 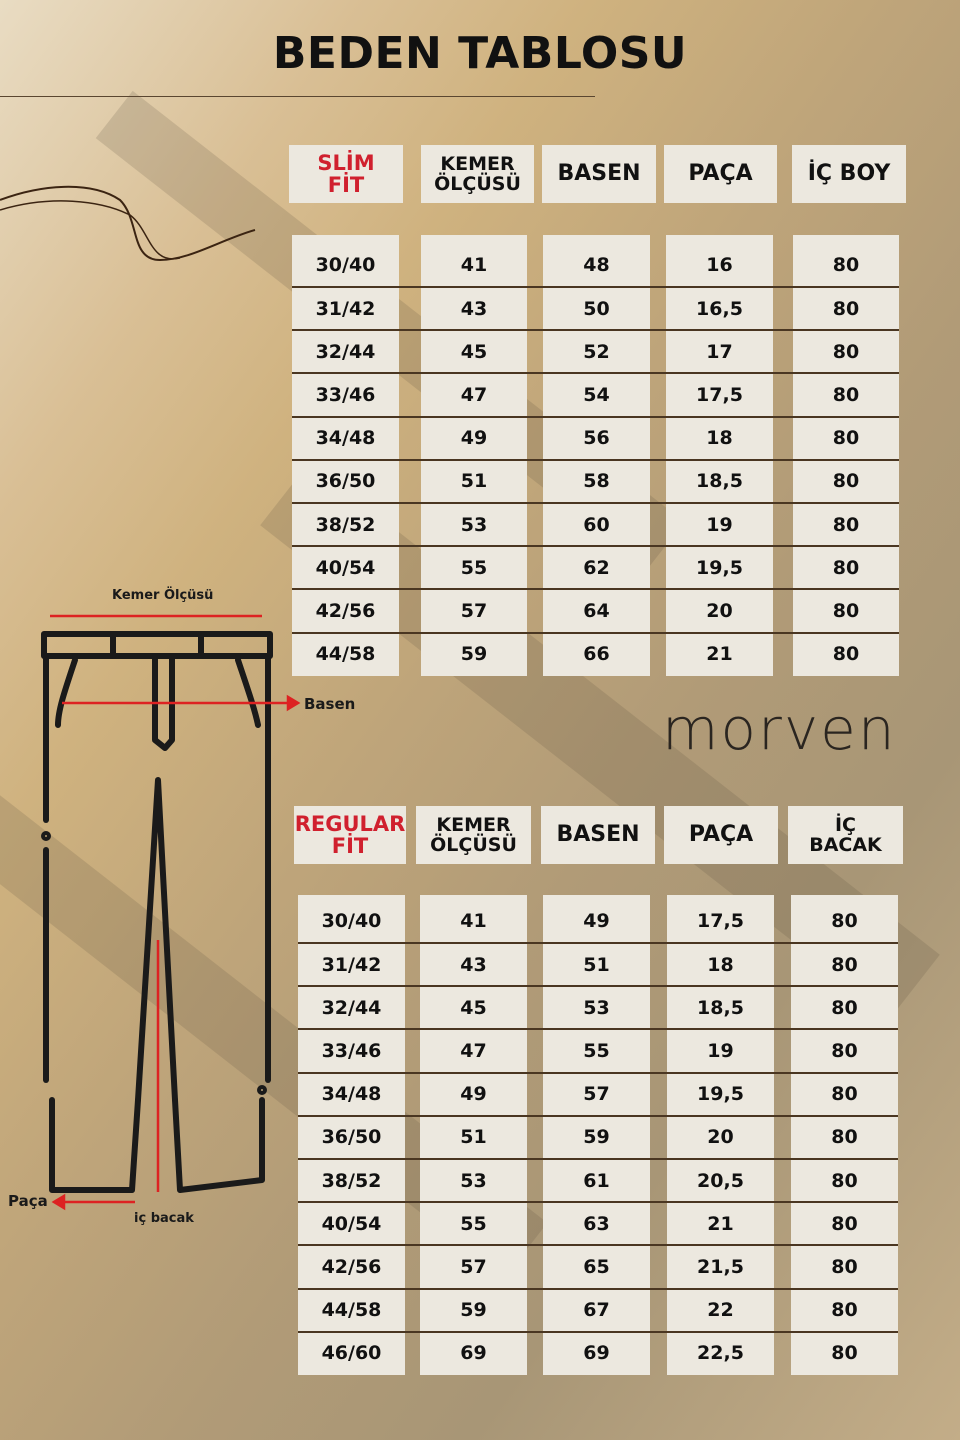 What do you see at coordinates (350, 835) in the screenshot?
I see `fit-type-header: REGULAR FİT` at bounding box center [350, 835].